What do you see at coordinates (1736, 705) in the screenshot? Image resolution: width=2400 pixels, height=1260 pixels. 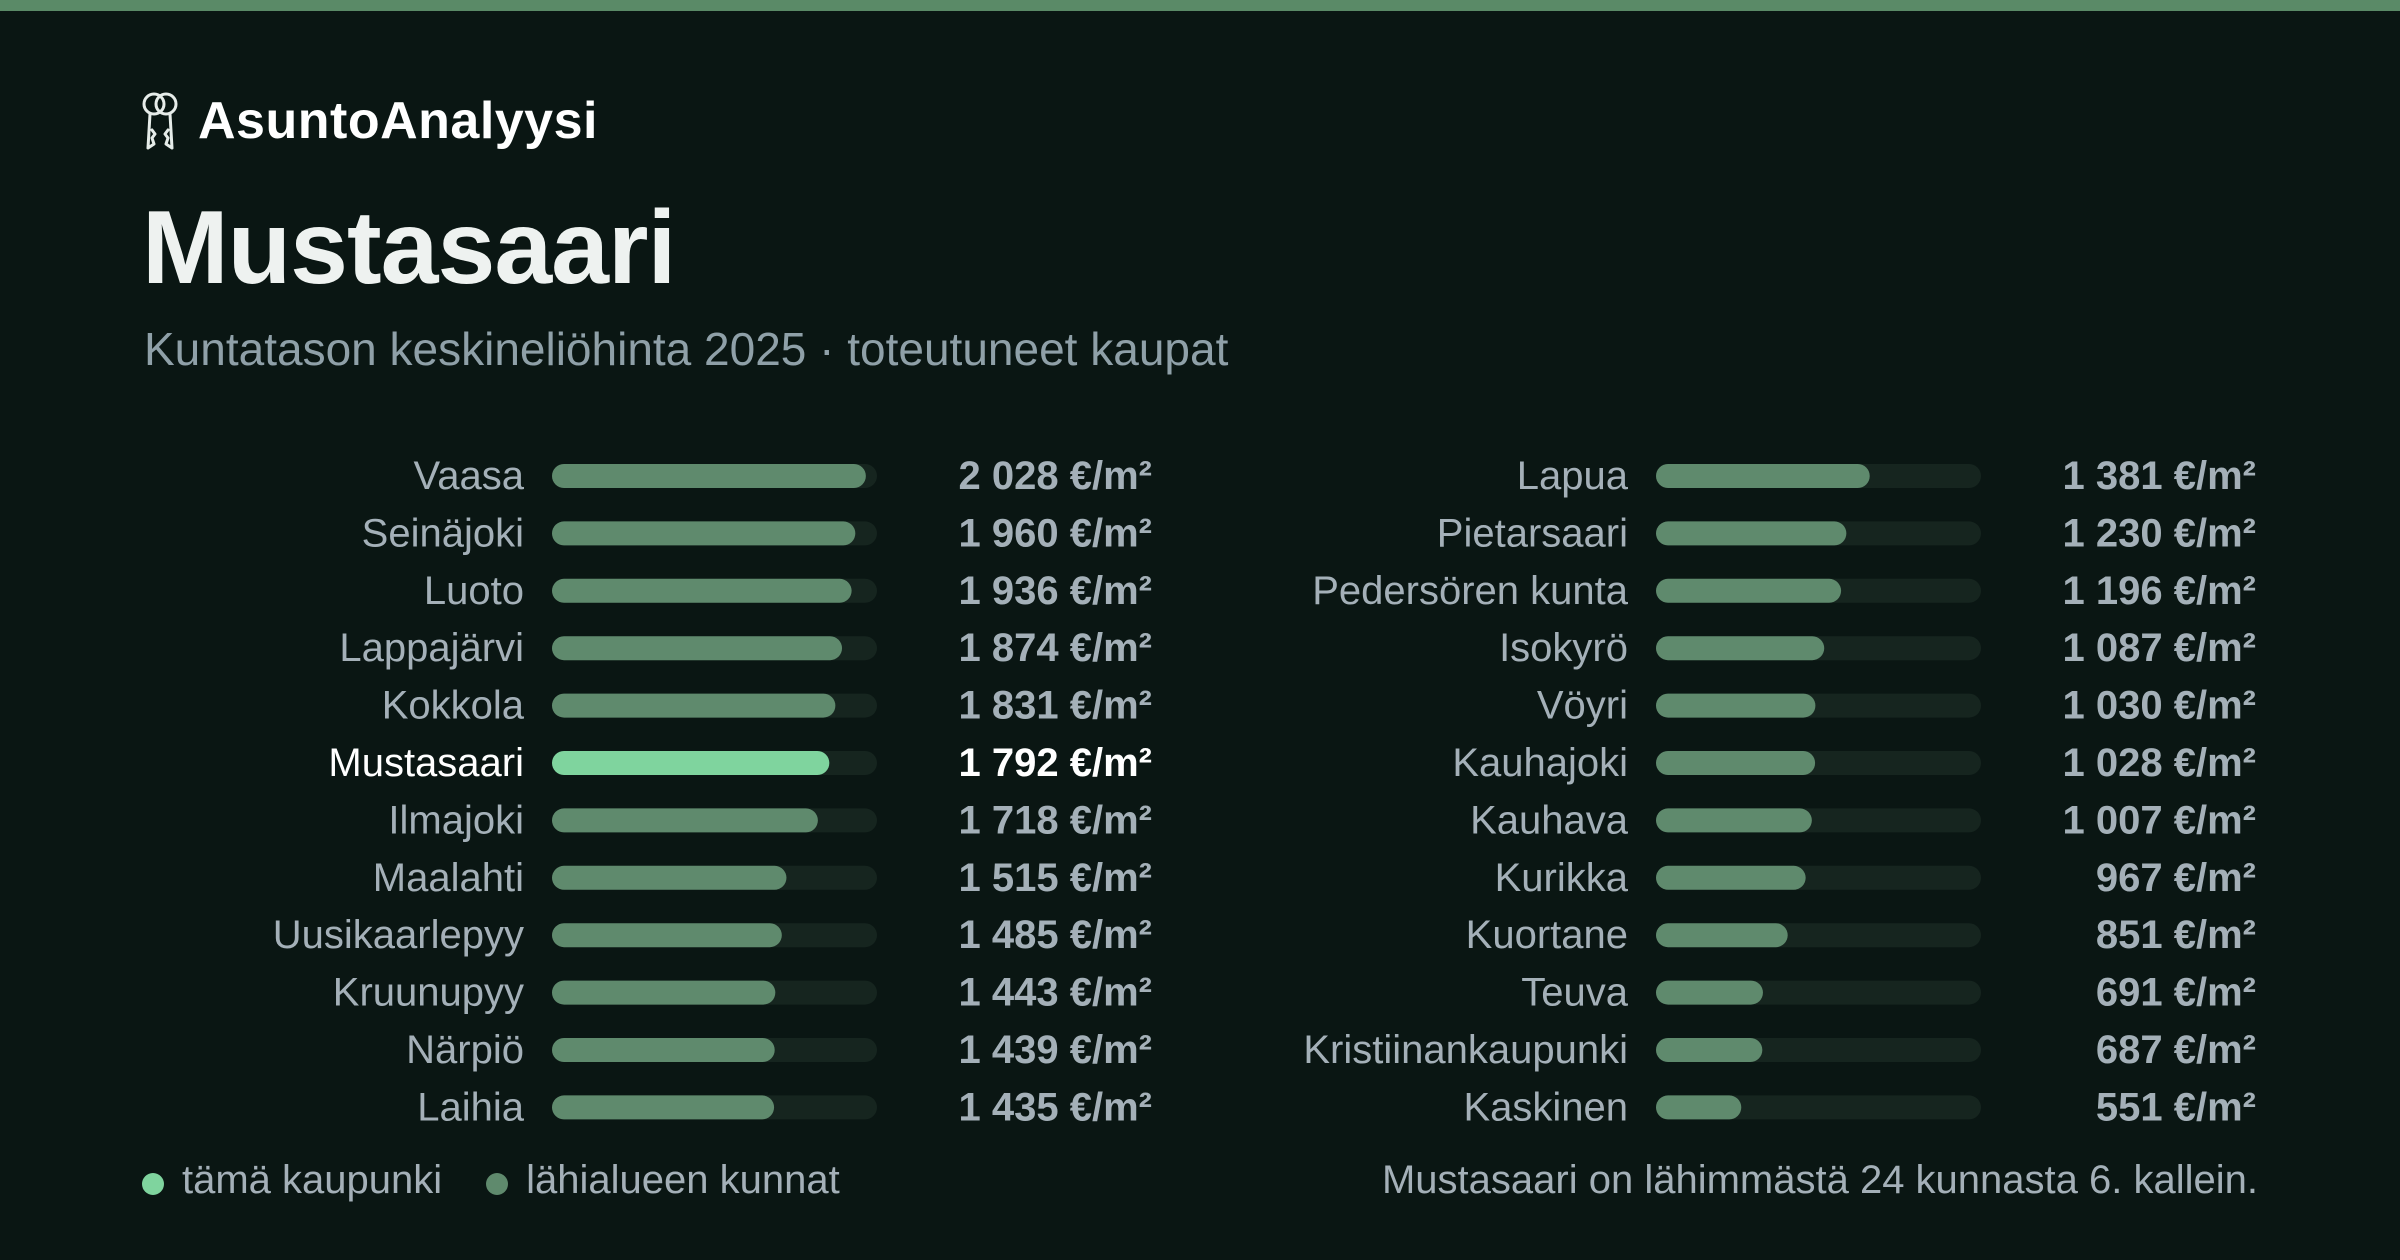 I see `bar-voyri` at bounding box center [1736, 705].